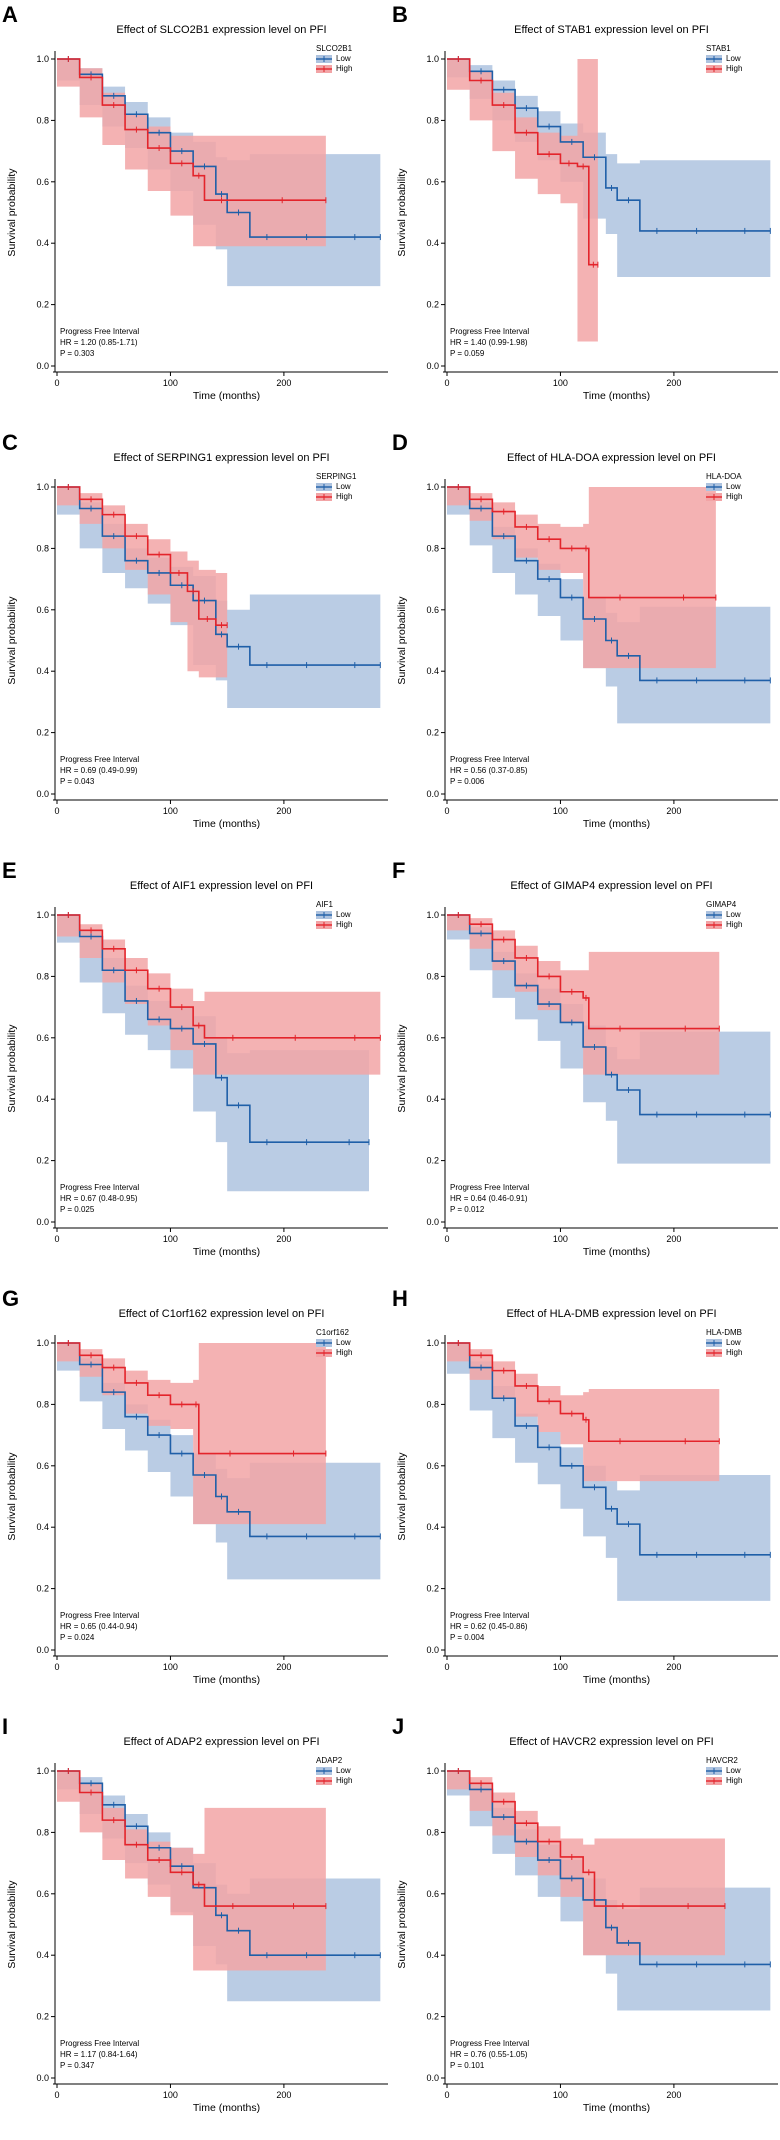 The width and height of the screenshot is (780, 2140). Describe the element at coordinates (99, 2054) in the screenshot. I see `annotation-line: HR = 1.17 (0.84-1.64)` at that location.